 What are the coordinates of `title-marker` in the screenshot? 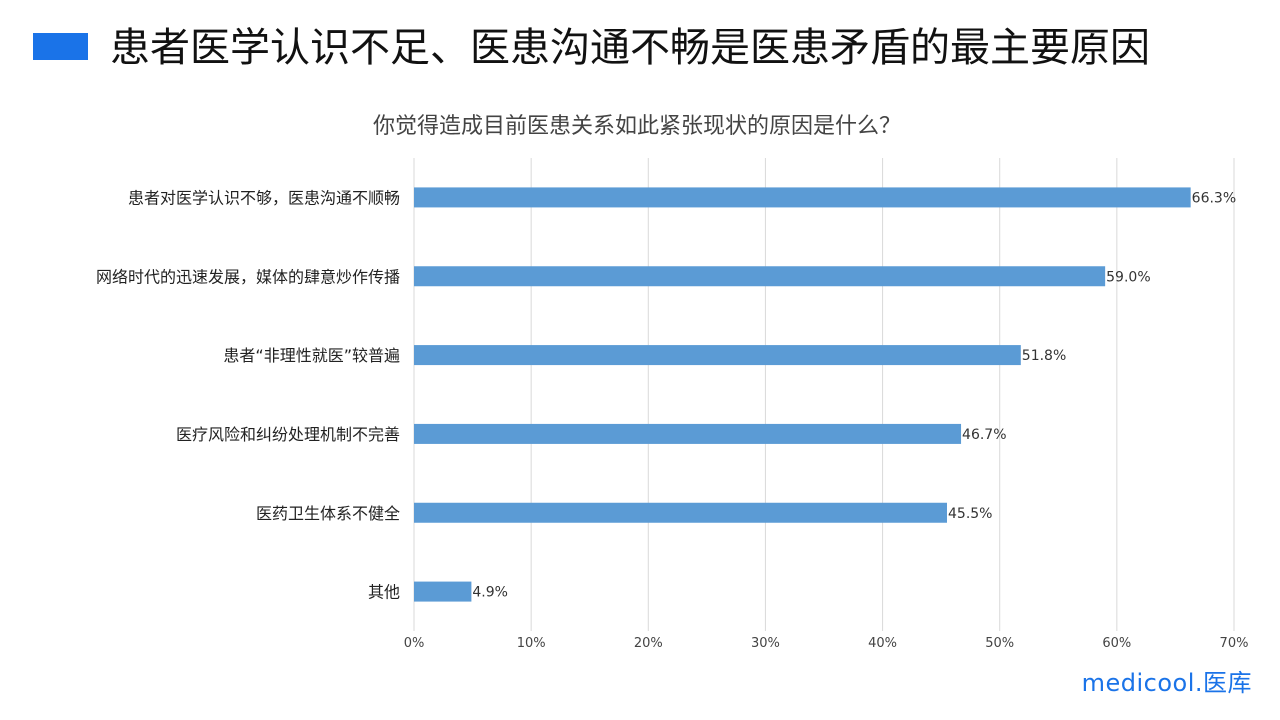 It's located at (60, 46).